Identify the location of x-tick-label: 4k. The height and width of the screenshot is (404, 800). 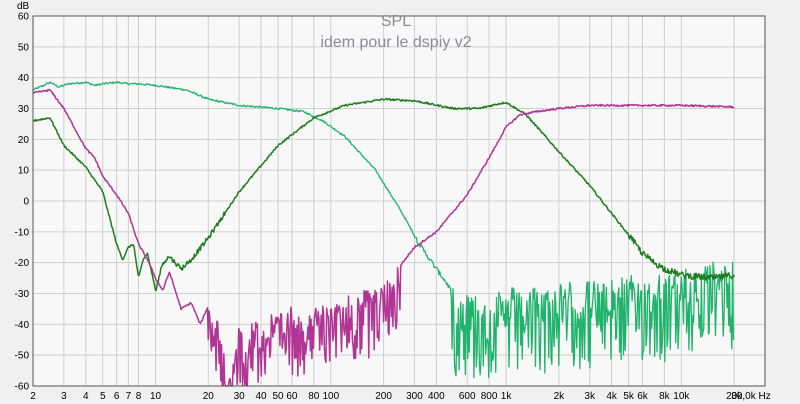
(612, 396).